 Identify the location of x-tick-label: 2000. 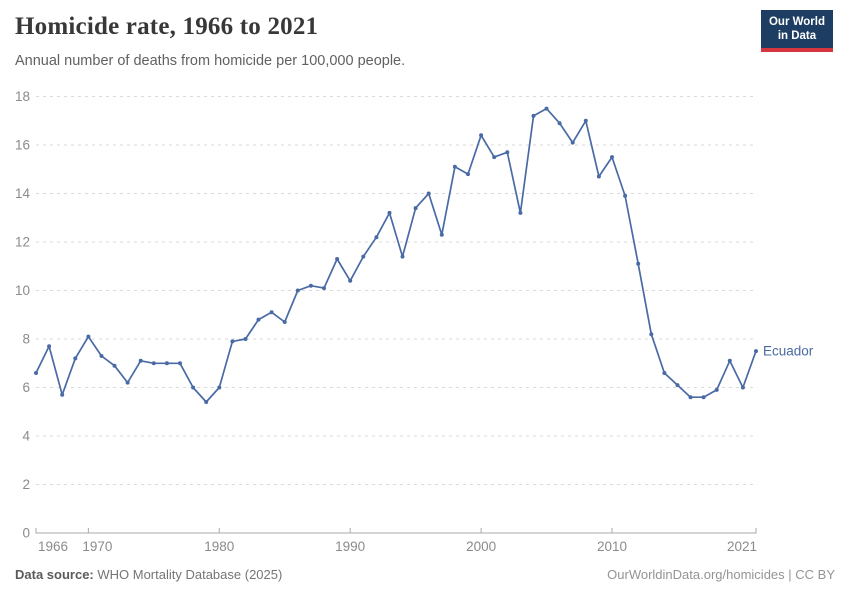
(481, 546).